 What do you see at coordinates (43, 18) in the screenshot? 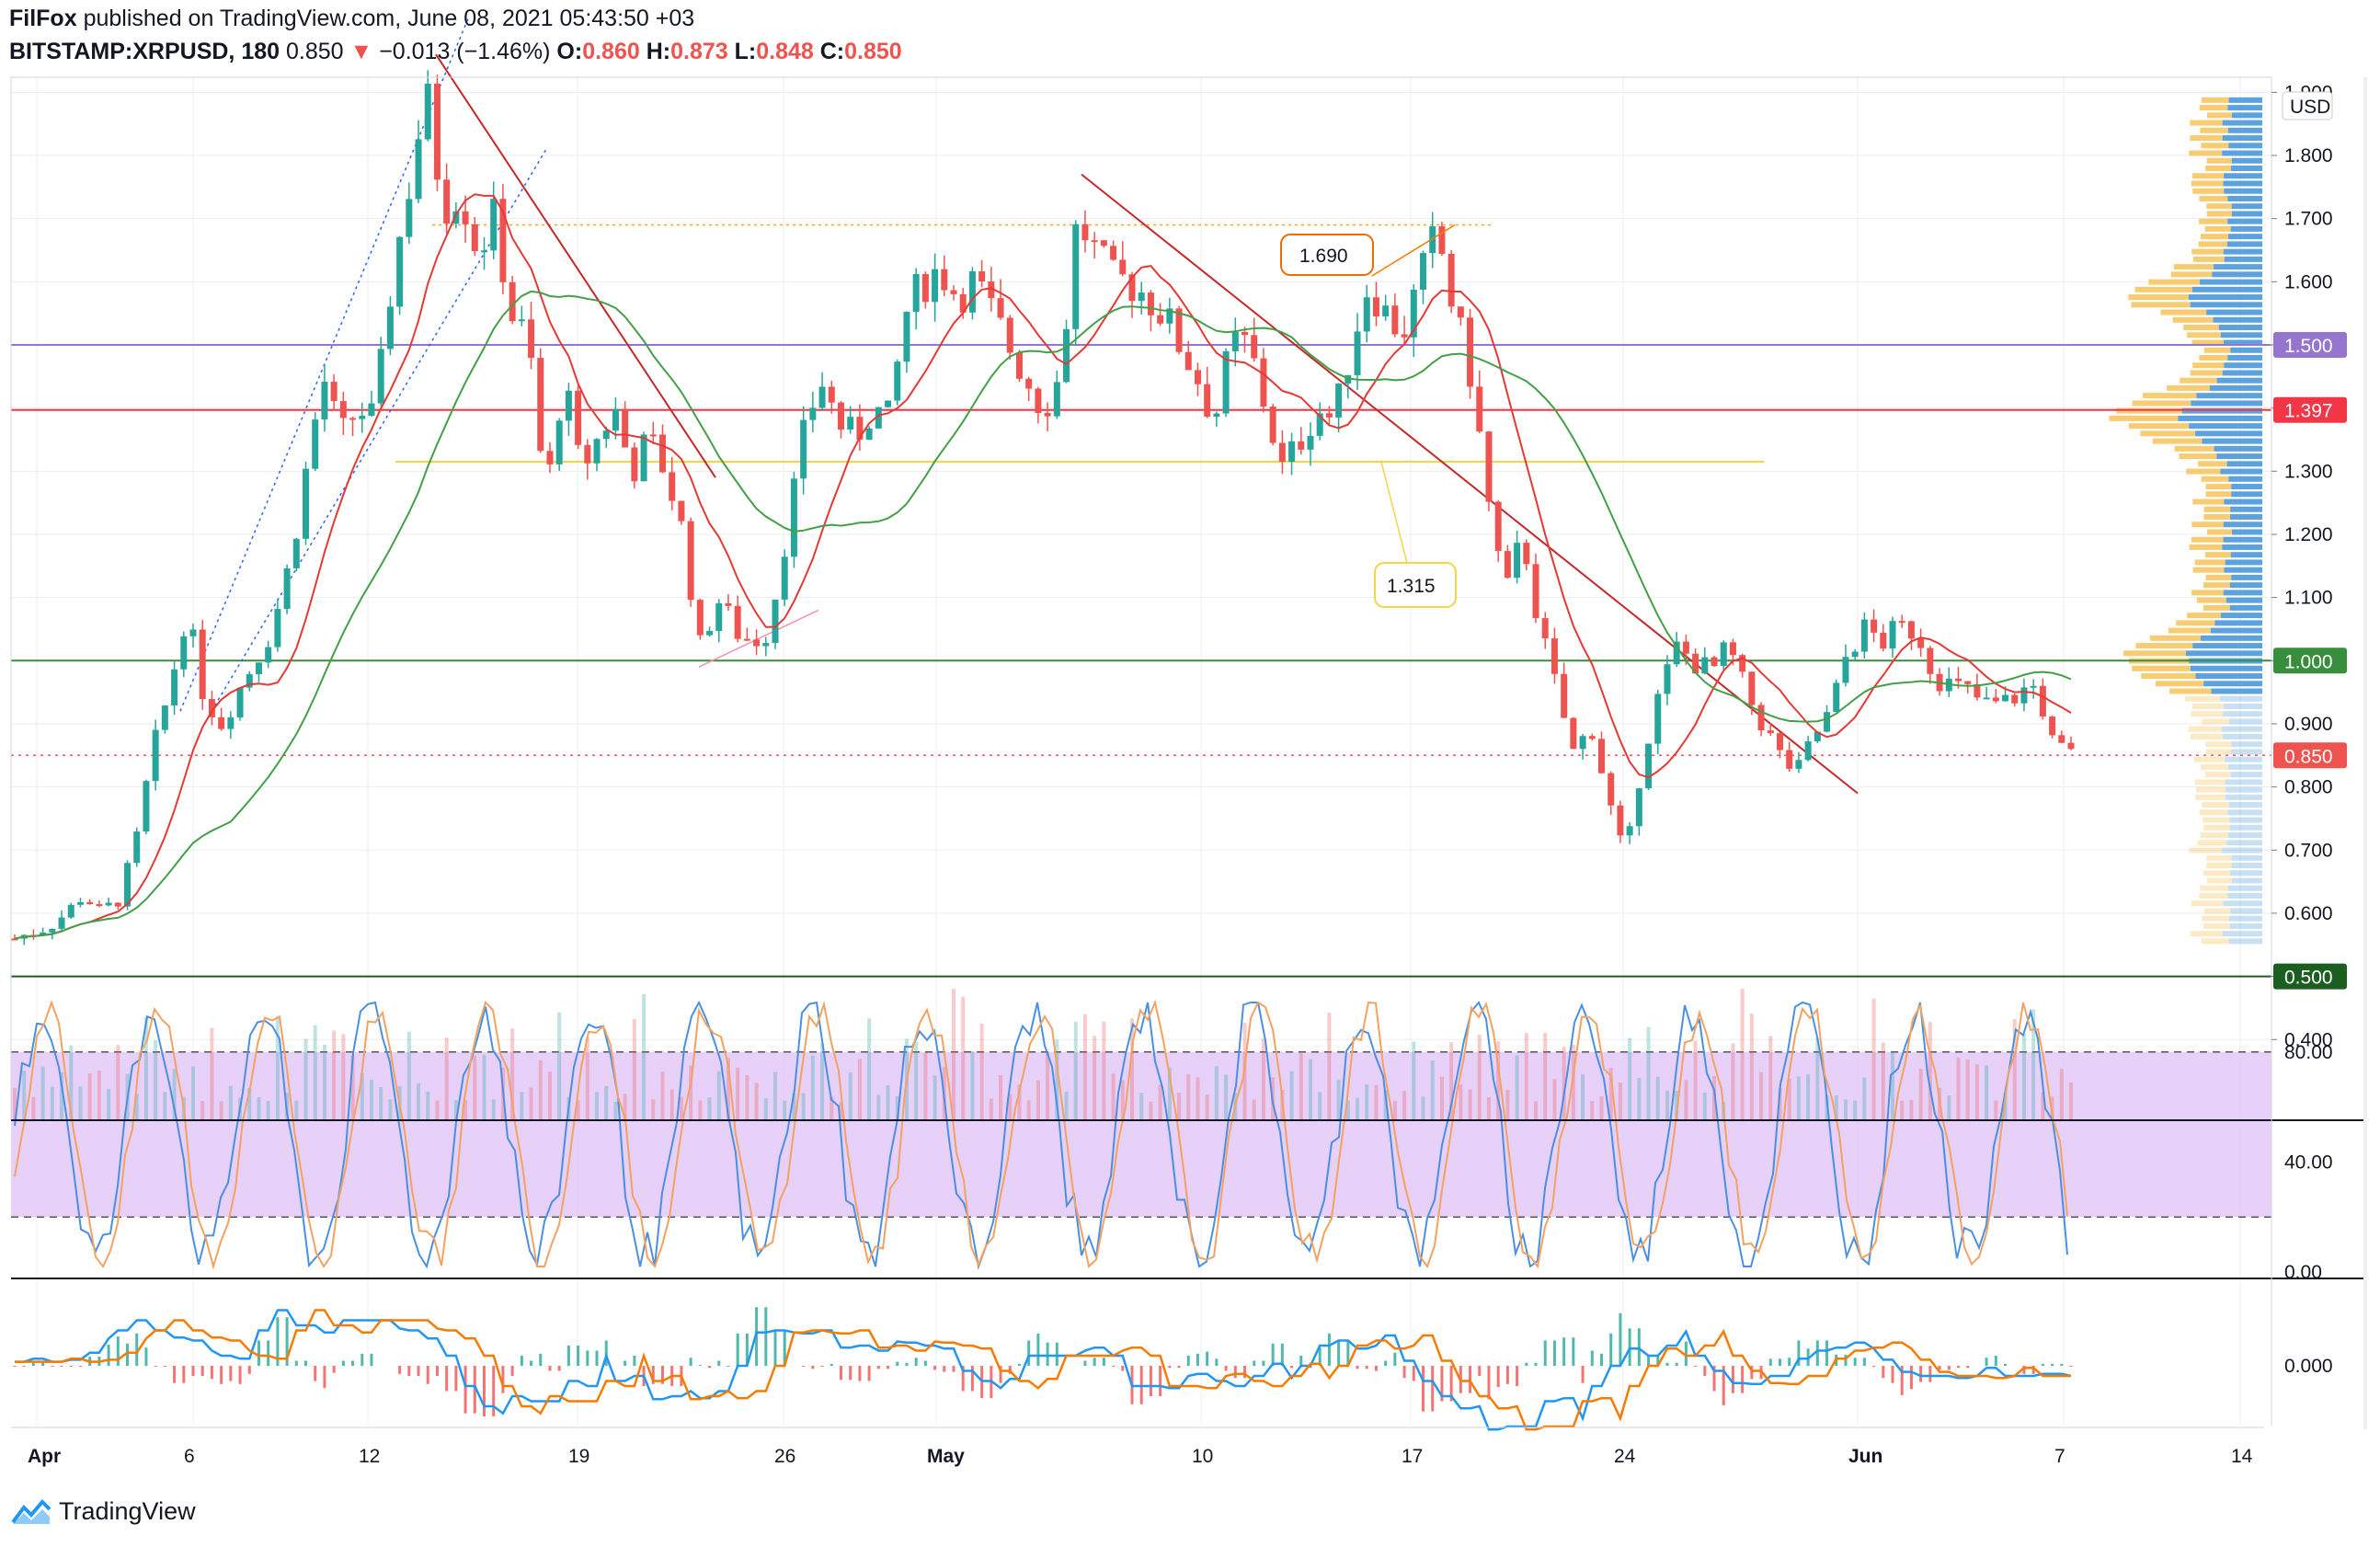
I see `publisher-name: FilFox` at bounding box center [43, 18].